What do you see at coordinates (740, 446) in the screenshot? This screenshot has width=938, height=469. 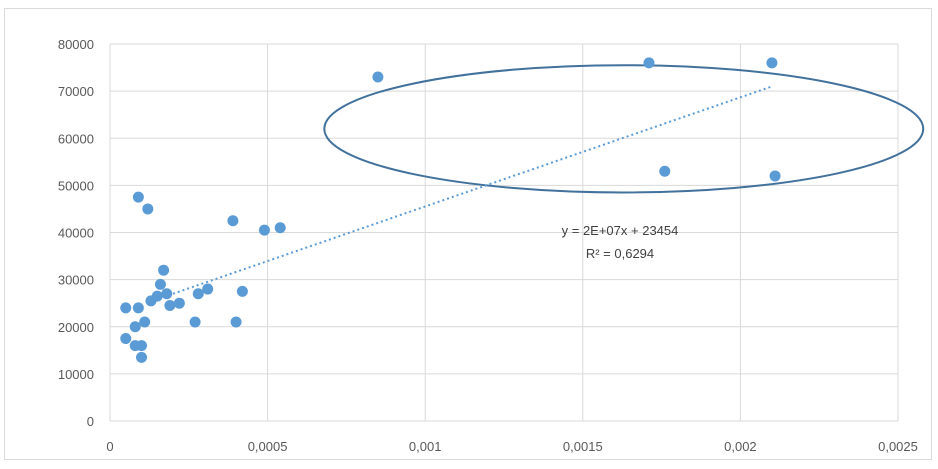 I see `x-tick-label: 0,002` at bounding box center [740, 446].